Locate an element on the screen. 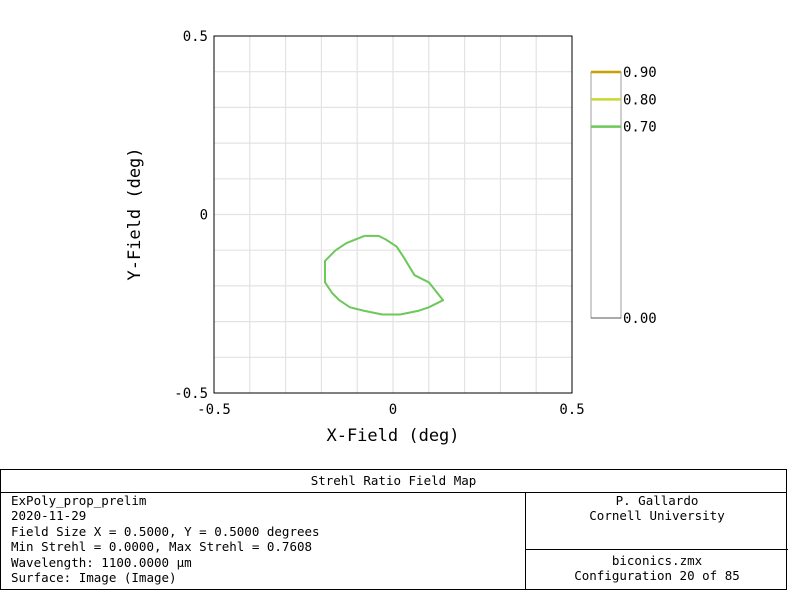  legend-label: 0.90 is located at coordinates (640, 73).